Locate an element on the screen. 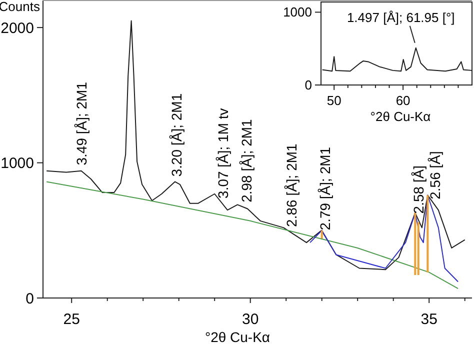 The height and width of the screenshot is (347, 474). annotation: 1.497 [Å]; 61.95 [°] is located at coordinates (400, 17).